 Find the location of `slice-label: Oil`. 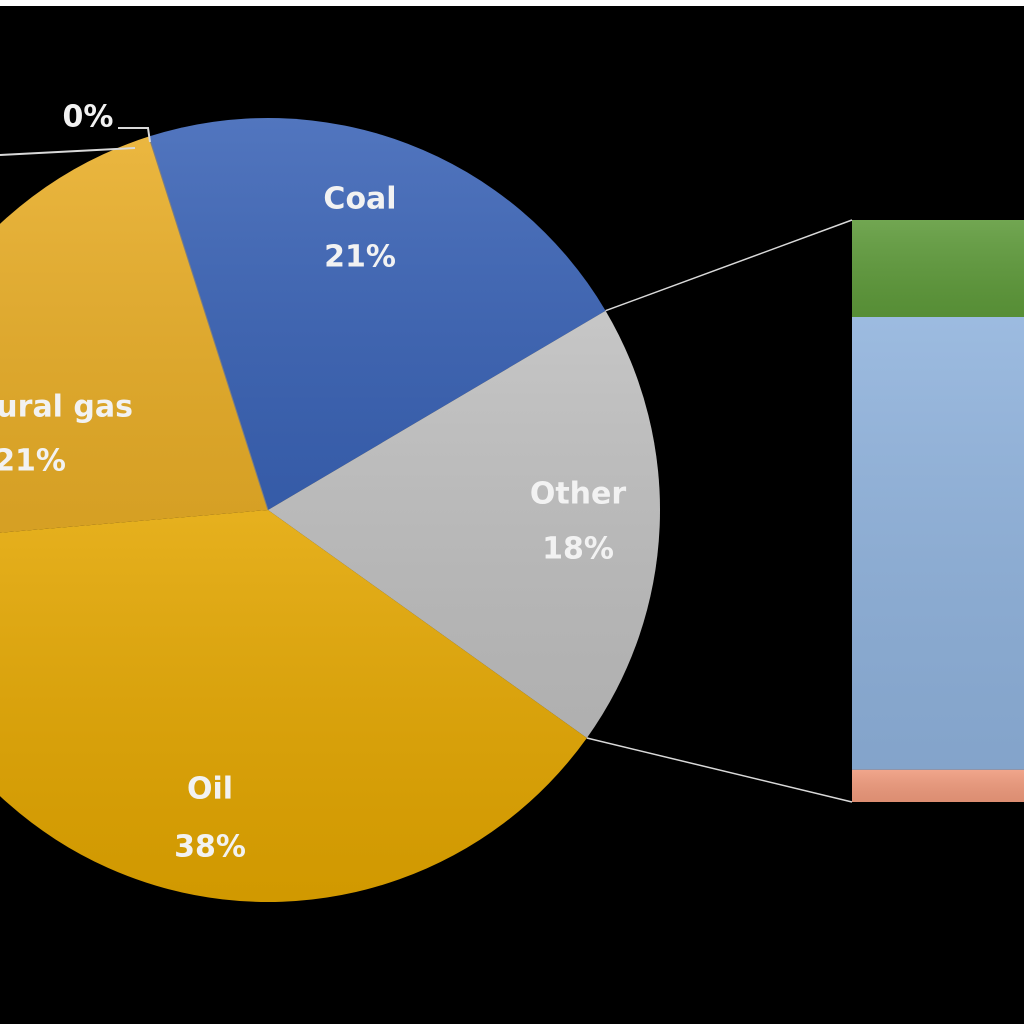

slice-label: Oil is located at coordinates (210, 789).